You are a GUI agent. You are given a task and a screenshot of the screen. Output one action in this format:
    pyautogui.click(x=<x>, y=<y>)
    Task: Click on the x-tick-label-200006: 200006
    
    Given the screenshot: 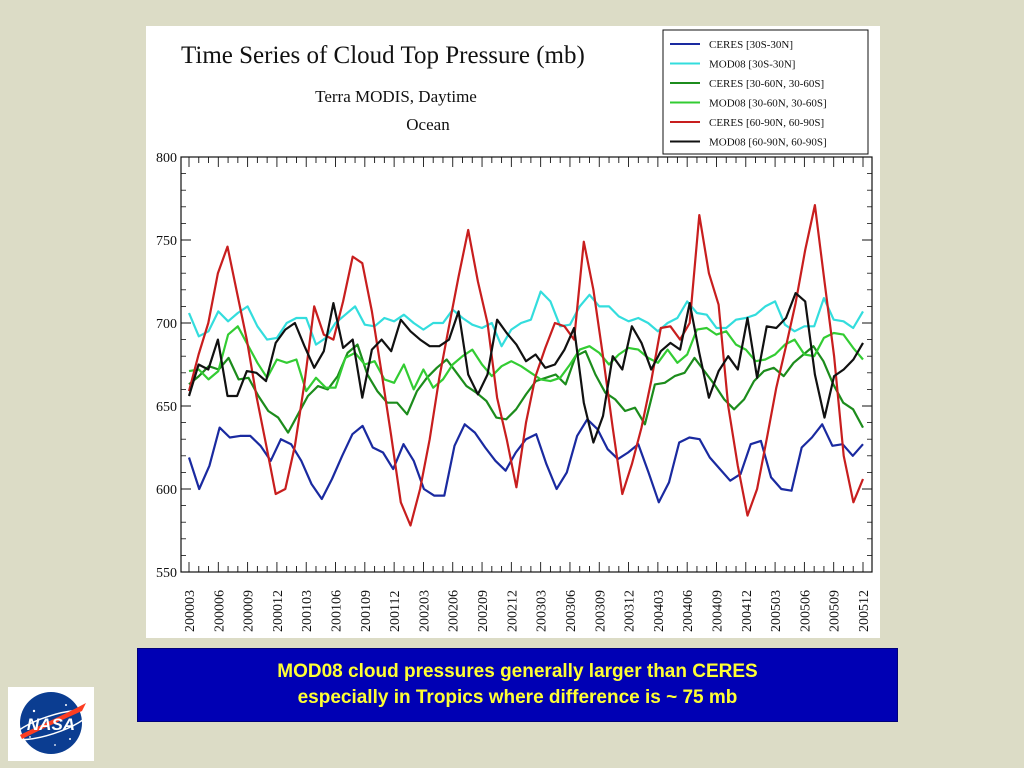 What is the action you would take?
    pyautogui.click(x=219, y=611)
    